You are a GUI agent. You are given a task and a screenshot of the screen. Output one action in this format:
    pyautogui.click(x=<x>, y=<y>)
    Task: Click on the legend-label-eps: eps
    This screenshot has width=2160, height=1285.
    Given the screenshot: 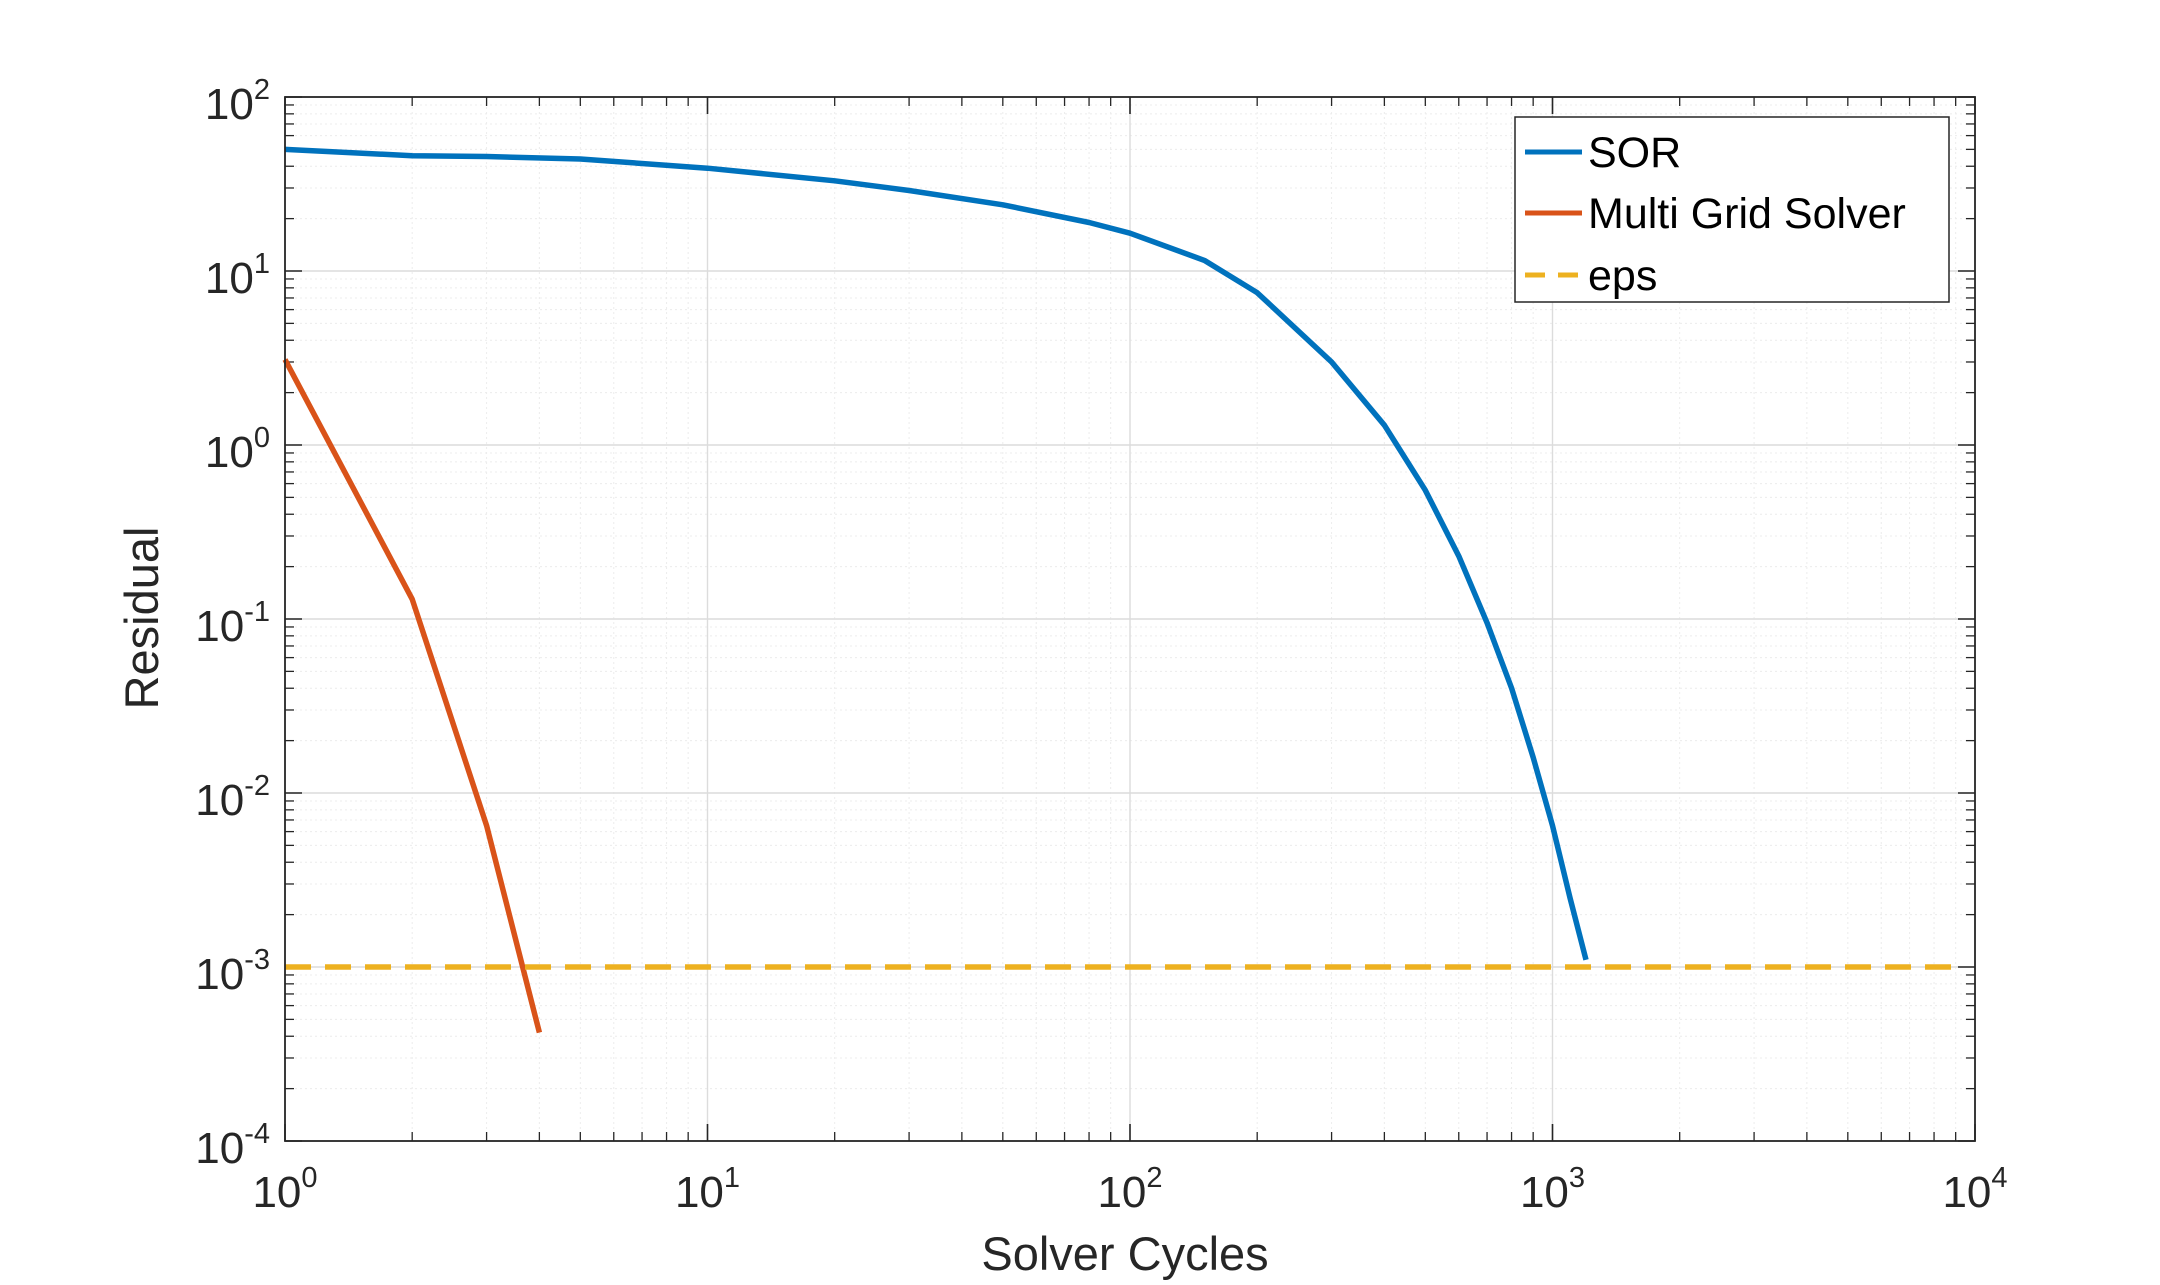 What is the action you would take?
    pyautogui.click(x=1622, y=276)
    